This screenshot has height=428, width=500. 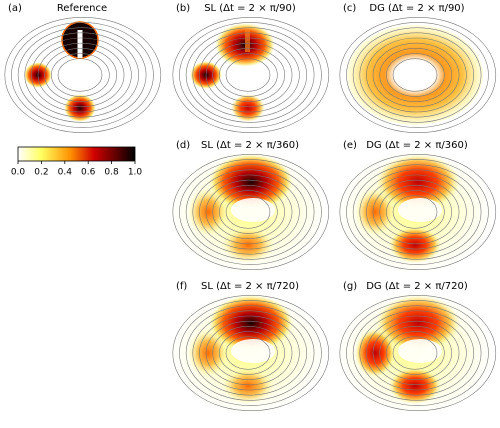 I want to click on panel-label: (e), so click(x=350, y=145).